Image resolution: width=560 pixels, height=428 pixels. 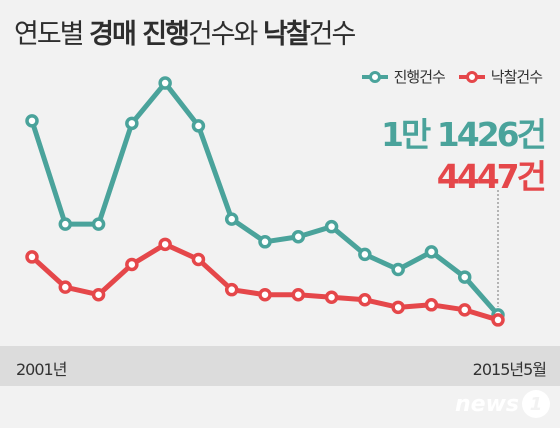 I want to click on legend-label-progress: 진행건수, so click(x=419, y=77).